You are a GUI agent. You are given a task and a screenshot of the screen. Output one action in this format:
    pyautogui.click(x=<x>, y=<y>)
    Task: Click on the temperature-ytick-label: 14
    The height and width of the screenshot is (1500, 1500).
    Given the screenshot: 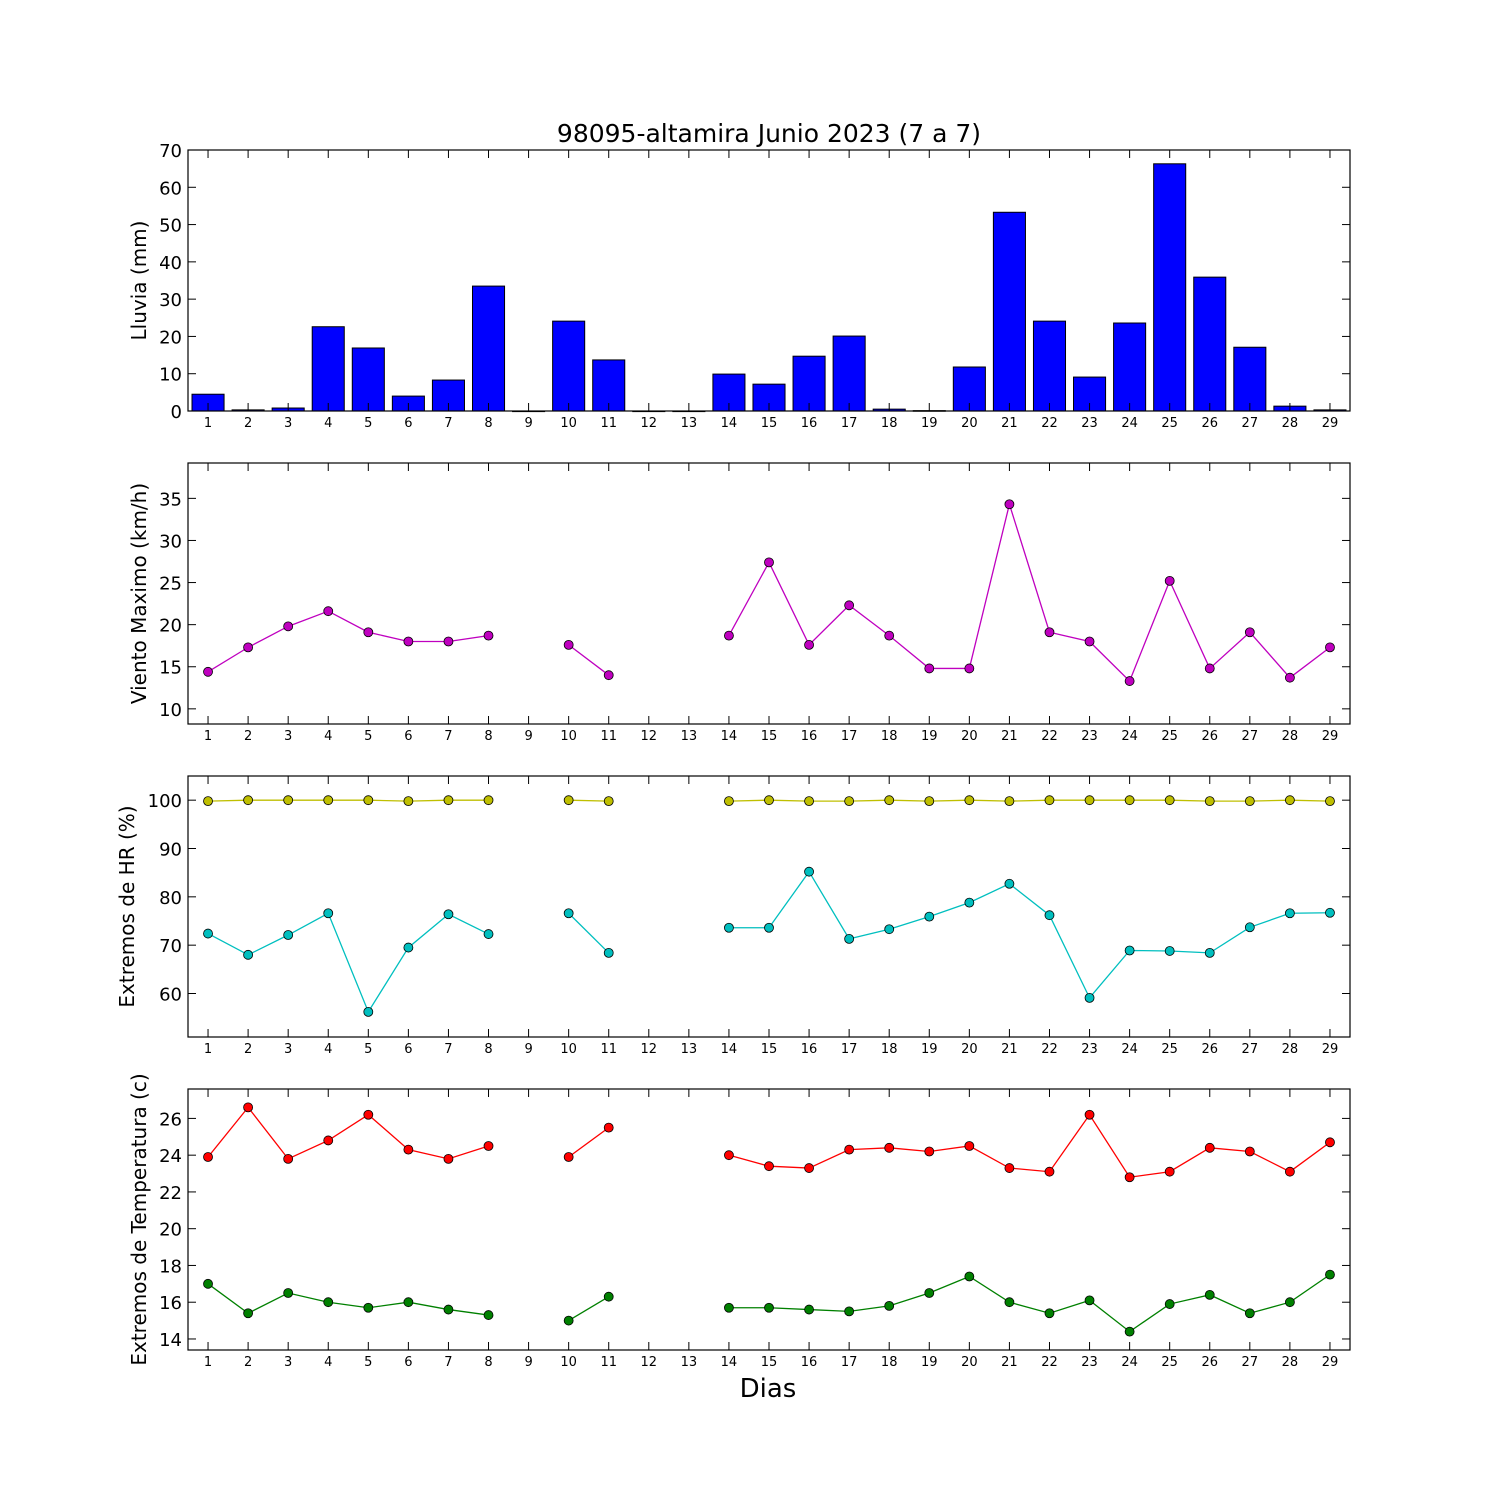 What is the action you would take?
    pyautogui.click(x=170, y=1340)
    